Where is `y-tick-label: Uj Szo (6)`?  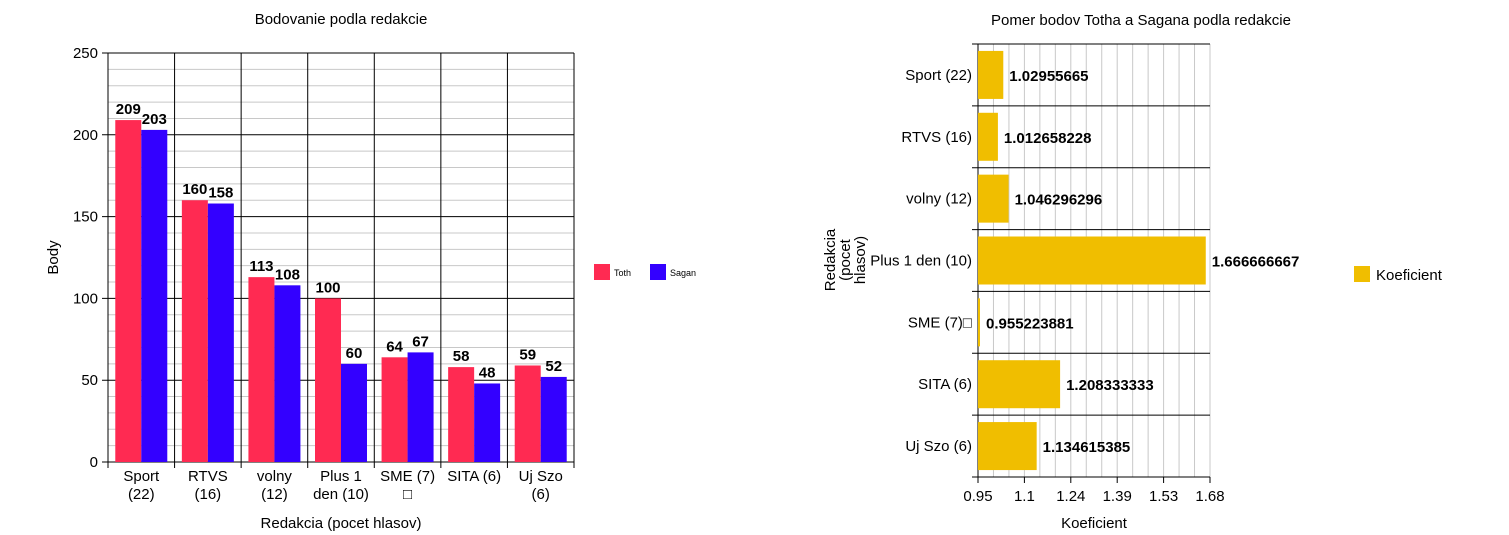 y-tick-label: Uj Szo (6) is located at coordinates (938, 446).